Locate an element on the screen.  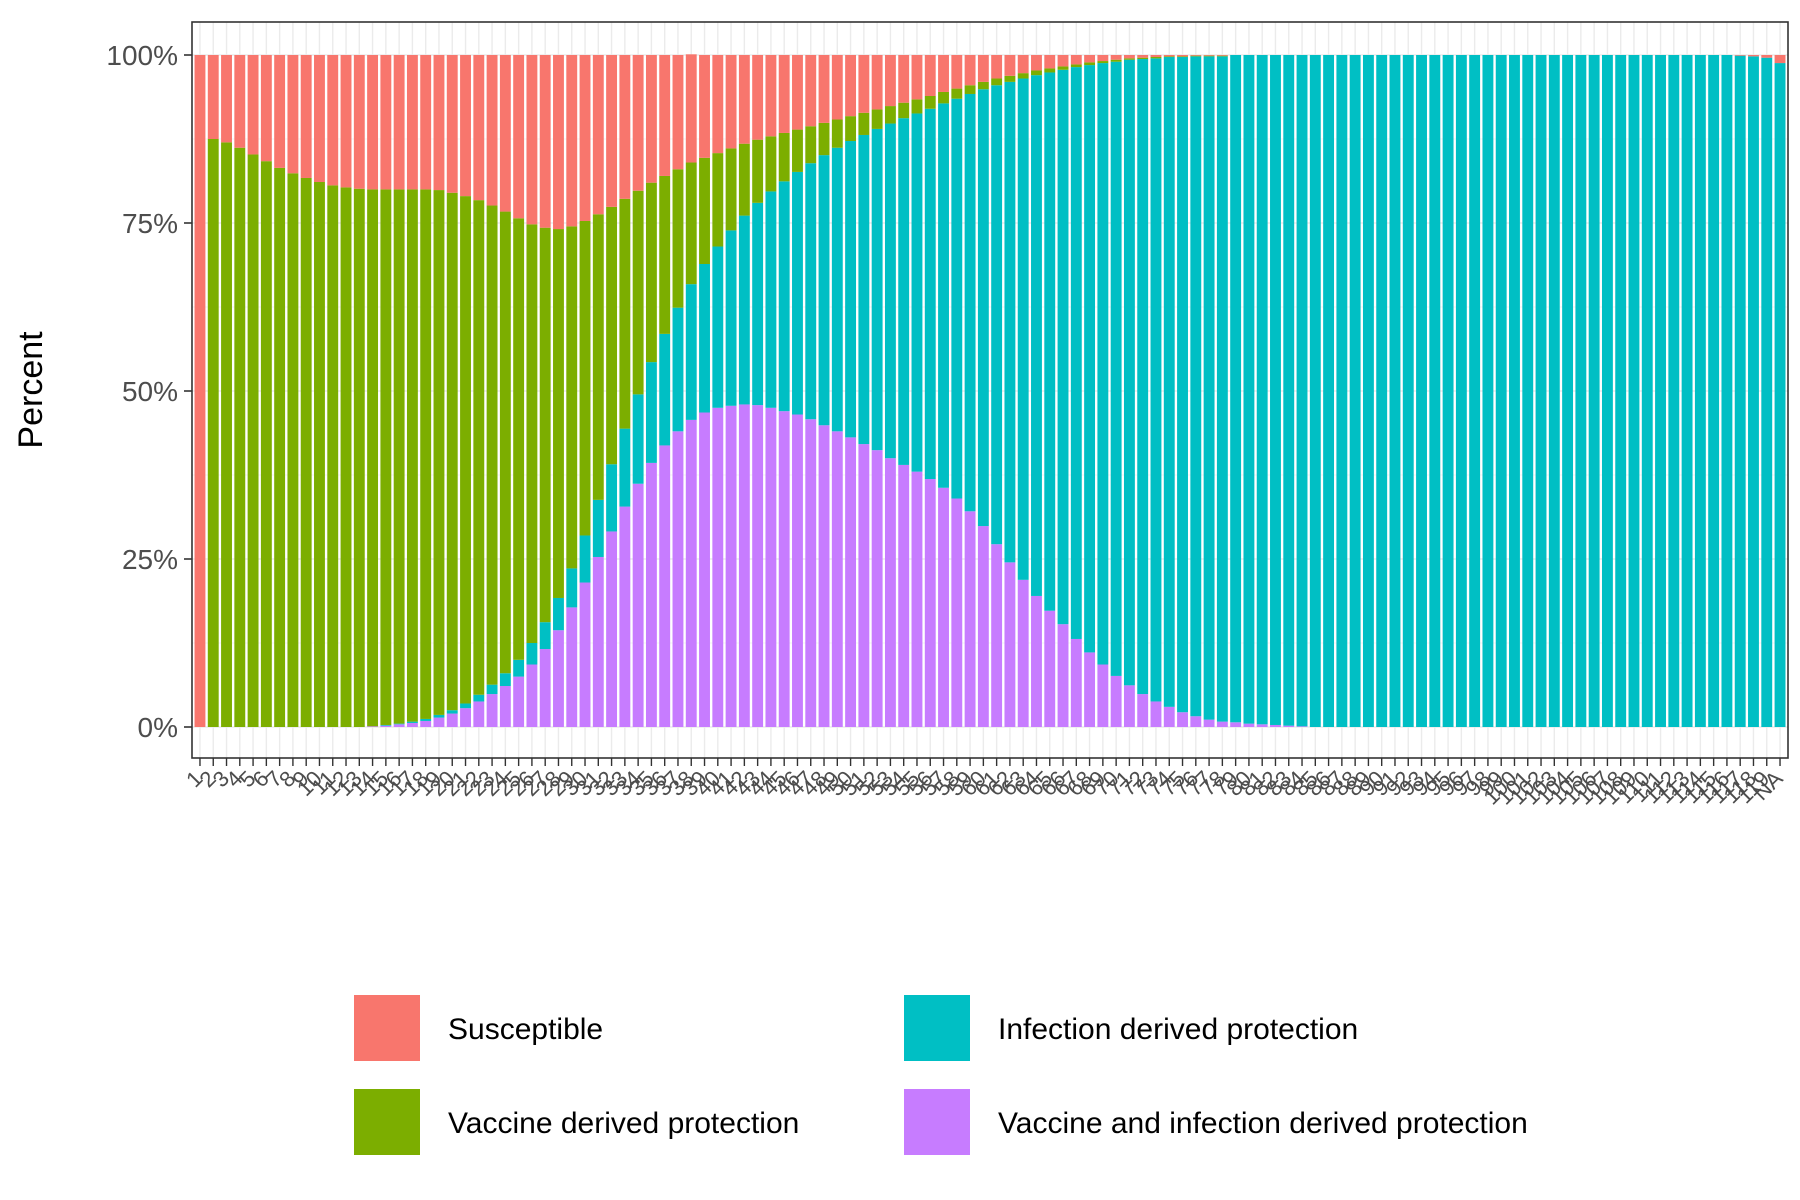
legend-label: Vaccine and infection derived protection is located at coordinates (1263, 1123).